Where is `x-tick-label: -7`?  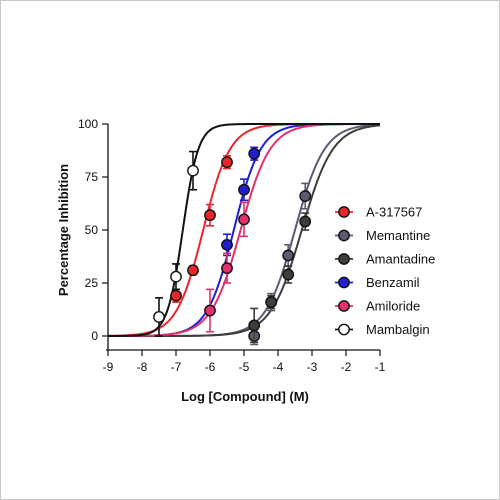
x-tick-label: -7 is located at coordinates (176, 367).